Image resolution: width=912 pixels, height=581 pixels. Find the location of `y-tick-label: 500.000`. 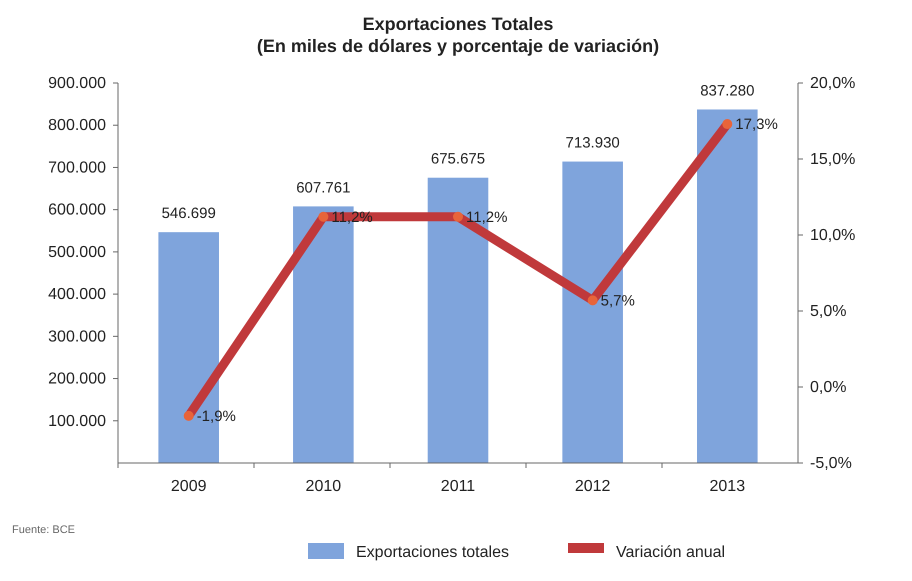

y-tick-label: 500.000 is located at coordinates (77, 252).